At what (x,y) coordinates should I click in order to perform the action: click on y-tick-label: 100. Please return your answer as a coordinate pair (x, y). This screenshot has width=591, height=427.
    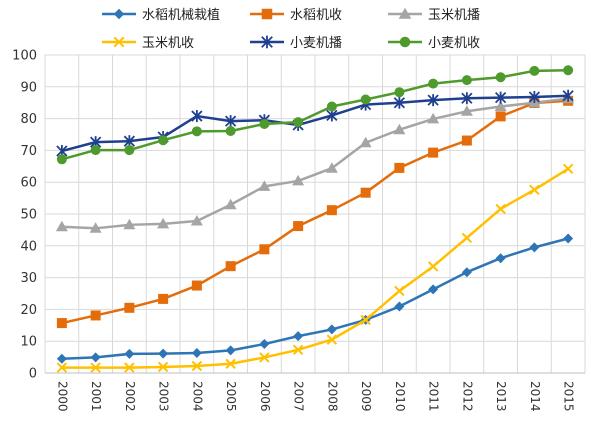
    Looking at the image, I should click on (24, 56).